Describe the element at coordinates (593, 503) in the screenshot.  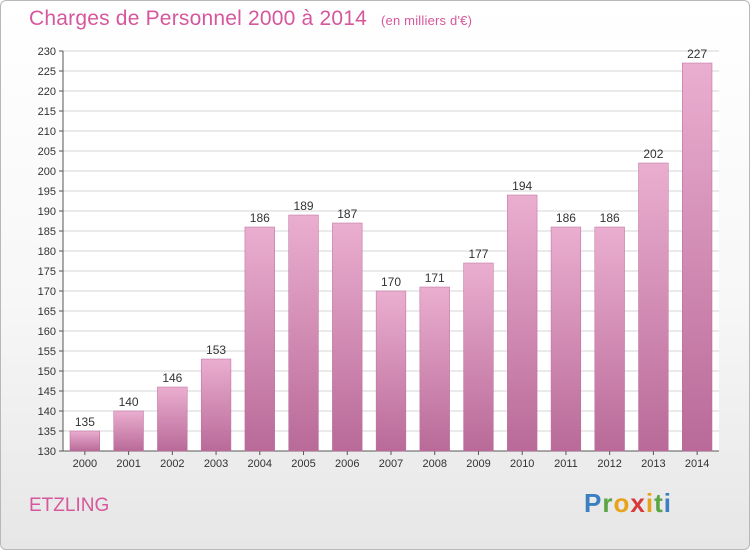
I see `logo-letter: P` at that location.